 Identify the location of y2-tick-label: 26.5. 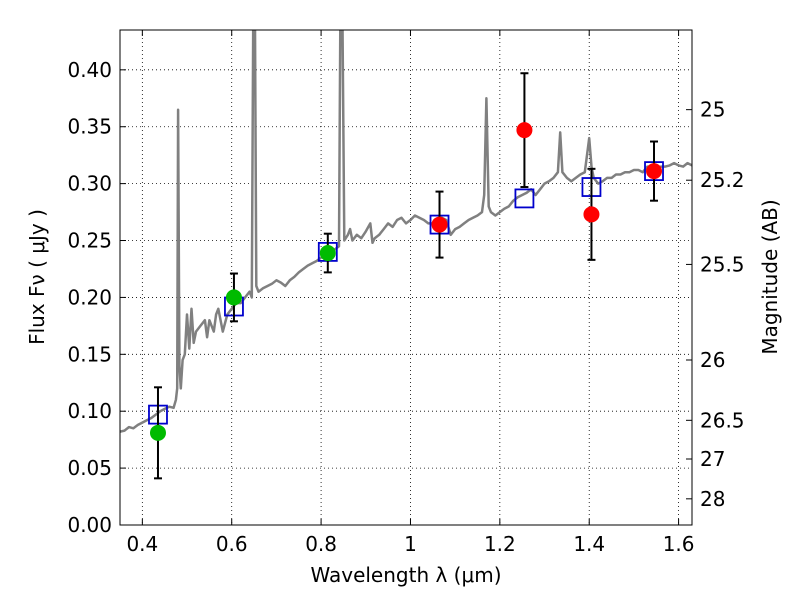
(722, 420).